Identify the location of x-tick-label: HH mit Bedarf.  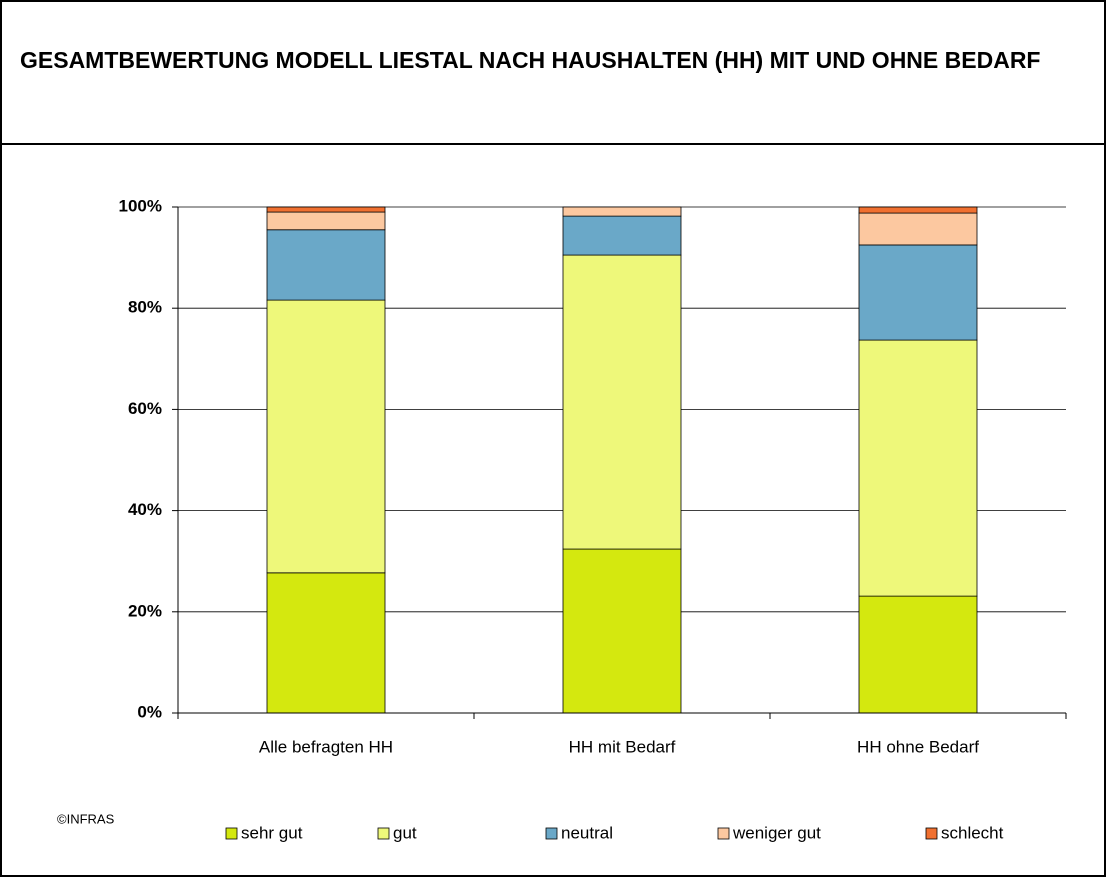
(622, 746).